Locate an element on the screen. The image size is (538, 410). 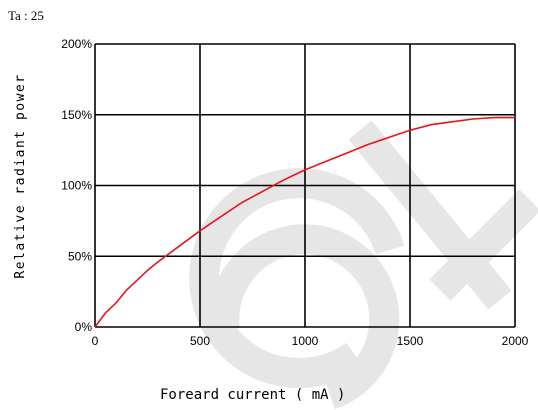
y-tick-label: 100% is located at coordinates (76, 186).